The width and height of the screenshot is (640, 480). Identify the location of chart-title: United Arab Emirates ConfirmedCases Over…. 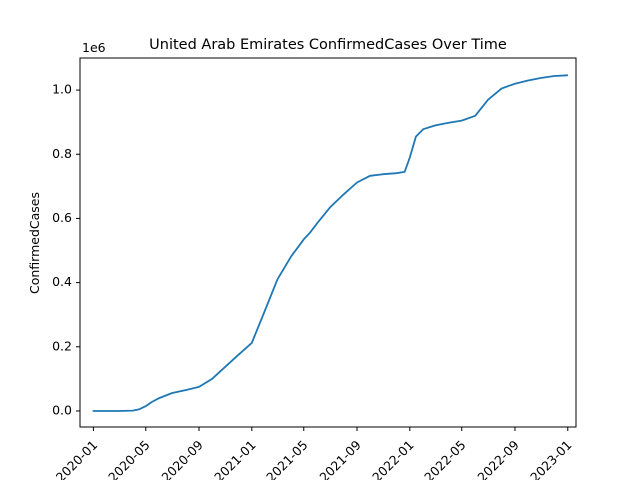
(328, 45).